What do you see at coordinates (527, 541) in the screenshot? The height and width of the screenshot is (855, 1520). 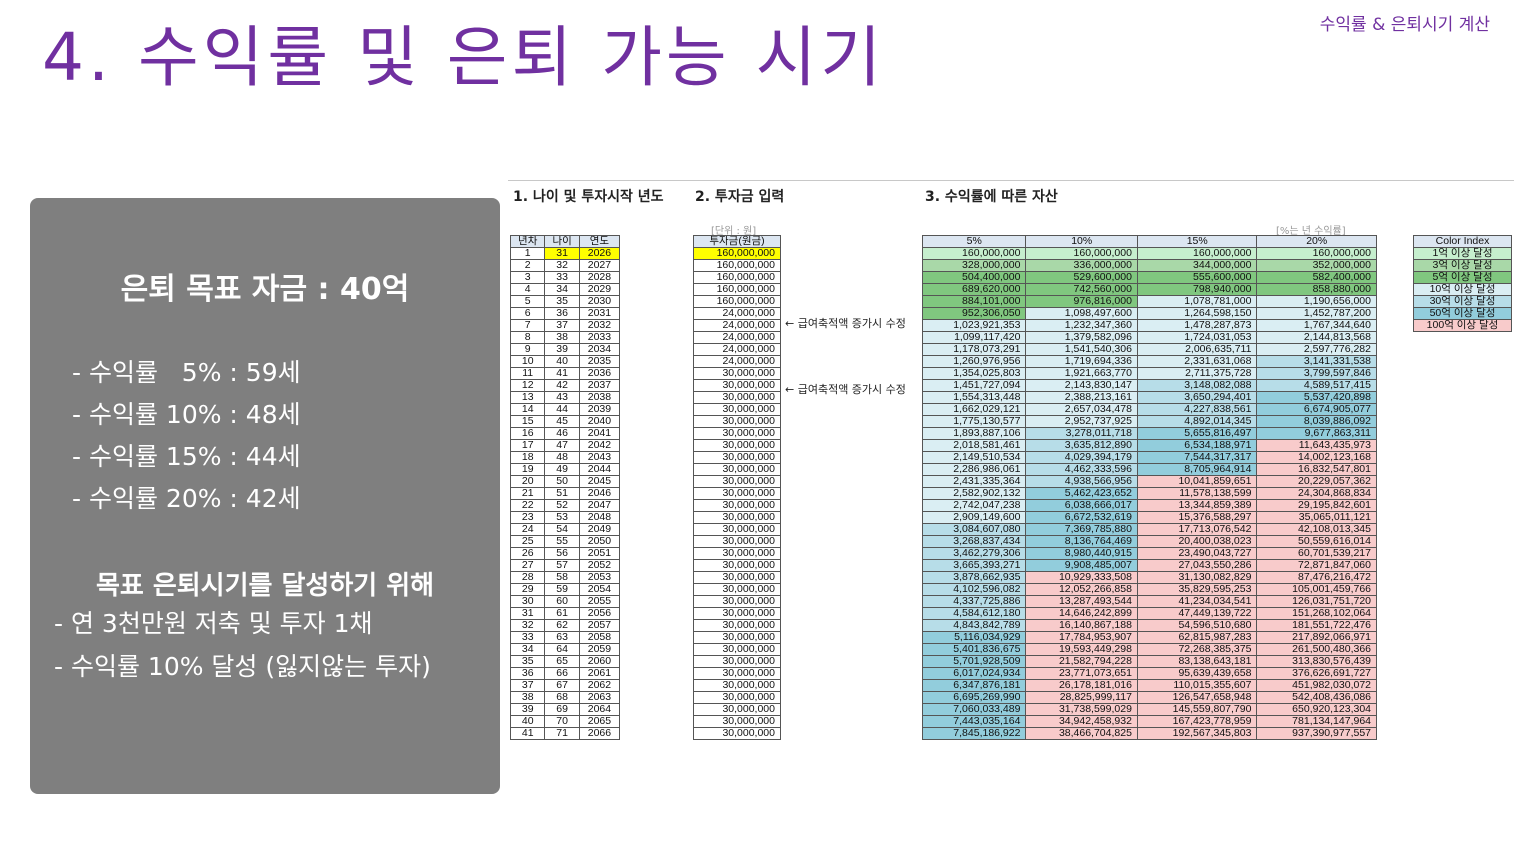 I see `year-index-cell: 25` at bounding box center [527, 541].